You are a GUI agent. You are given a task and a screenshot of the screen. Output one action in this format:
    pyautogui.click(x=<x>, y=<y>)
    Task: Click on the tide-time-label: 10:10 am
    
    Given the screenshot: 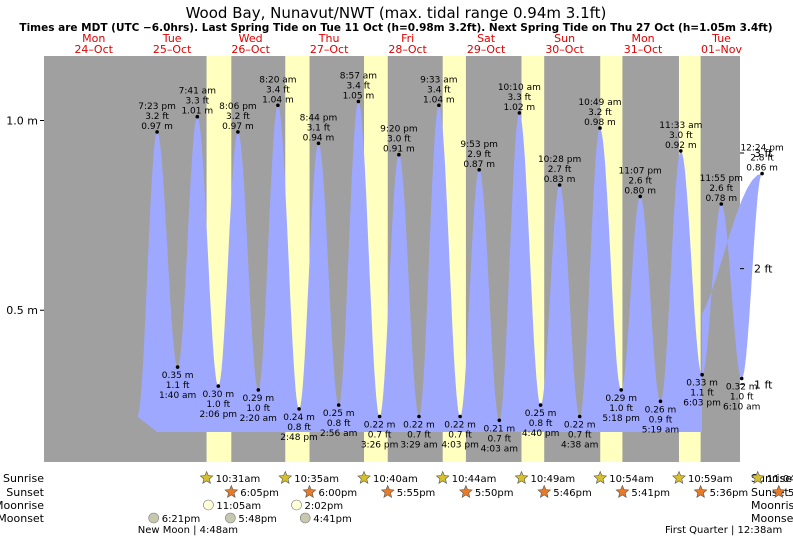 What is the action you would take?
    pyautogui.click(x=519, y=88)
    